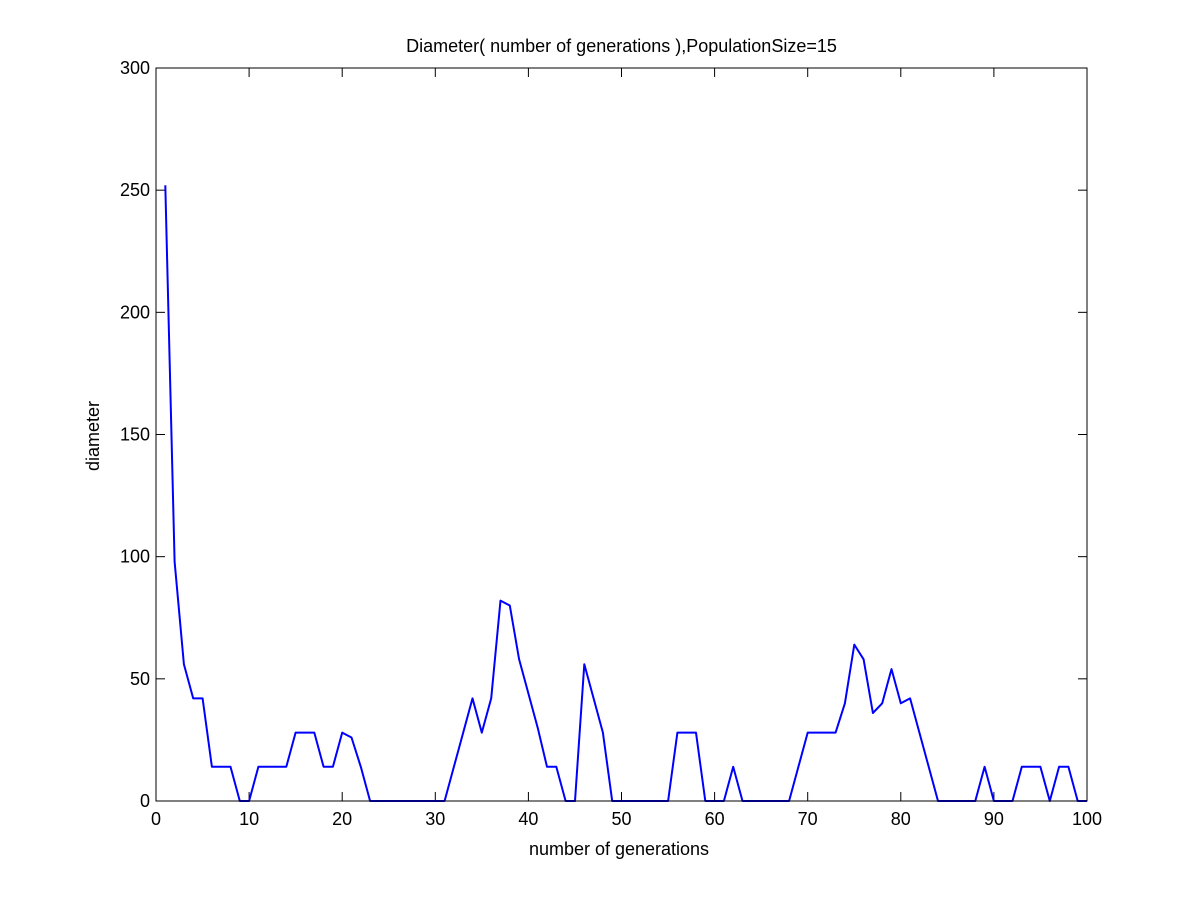 This screenshot has width=1201, height=901. I want to click on x-tick-label: 70, so click(808, 819).